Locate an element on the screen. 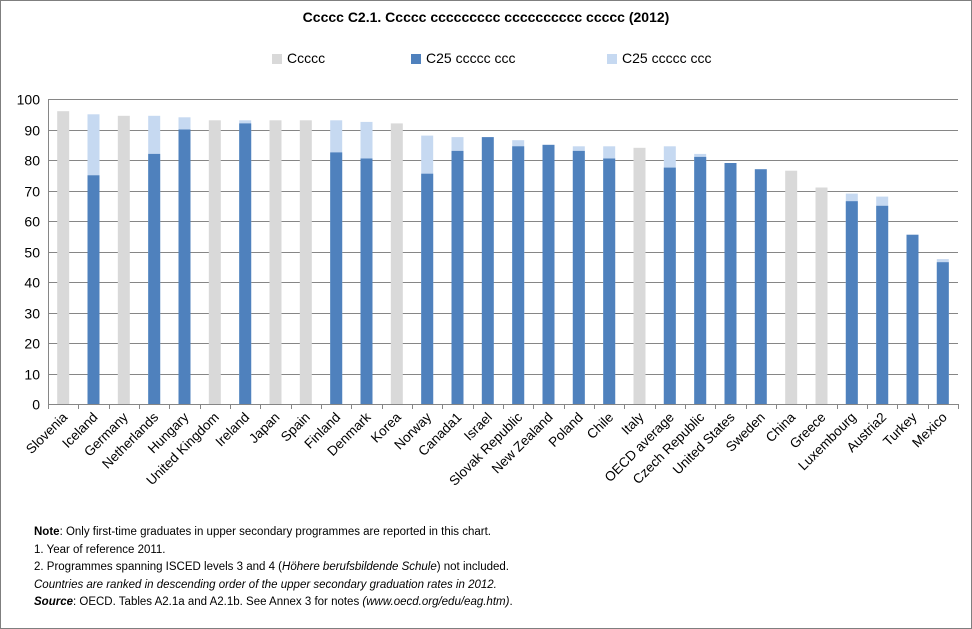  footnote-1: 1. Year of reference 2011. is located at coordinates (100, 549).